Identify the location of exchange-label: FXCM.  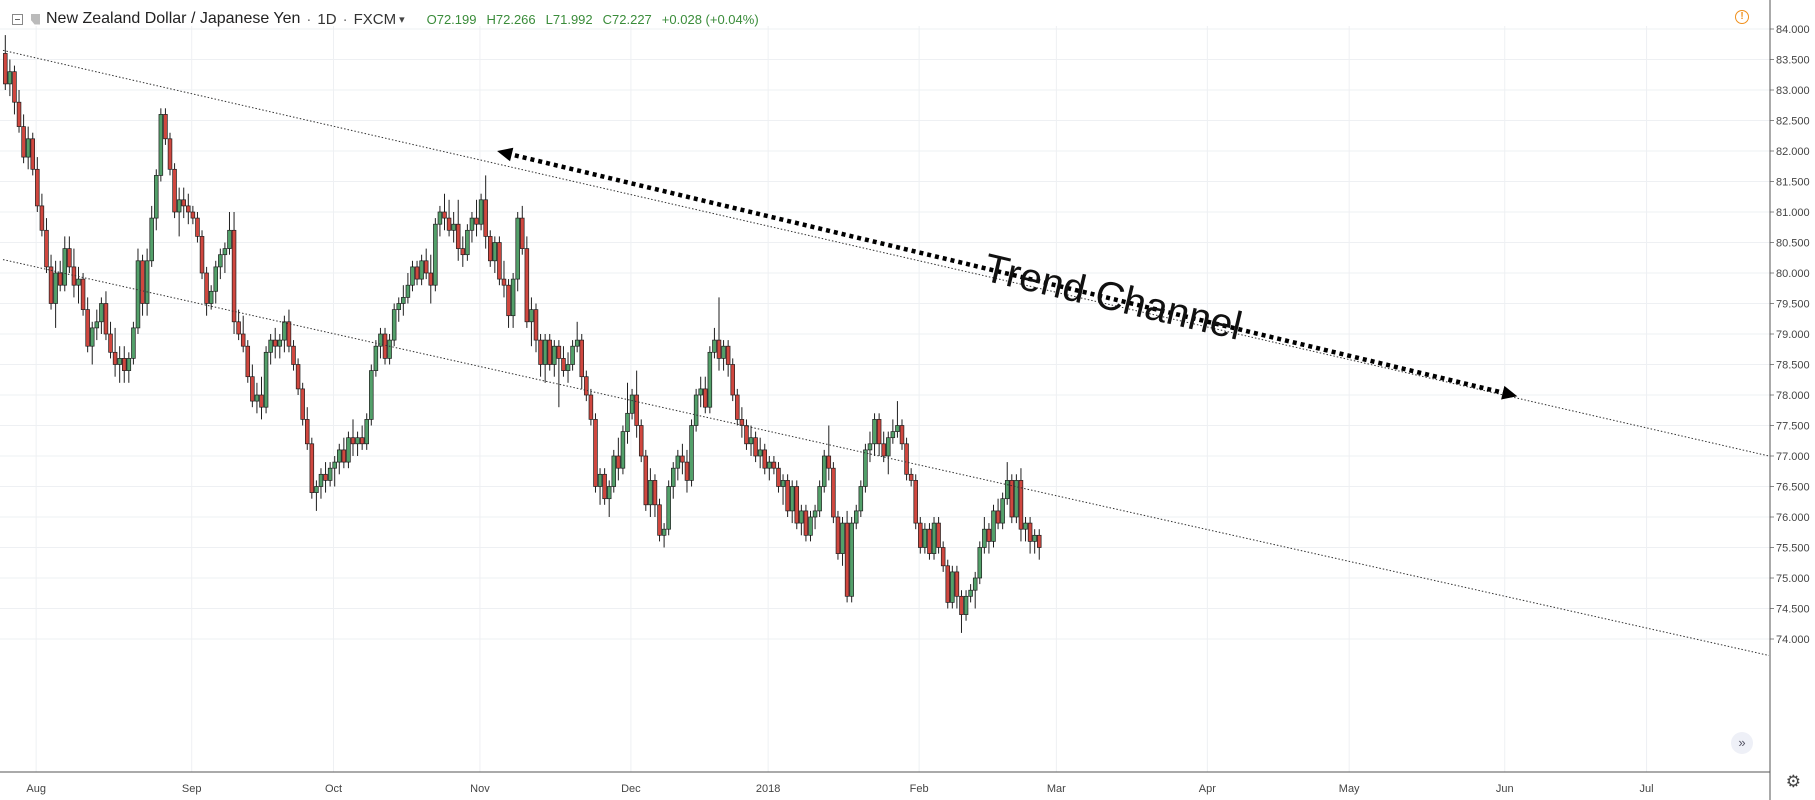
(375, 19).